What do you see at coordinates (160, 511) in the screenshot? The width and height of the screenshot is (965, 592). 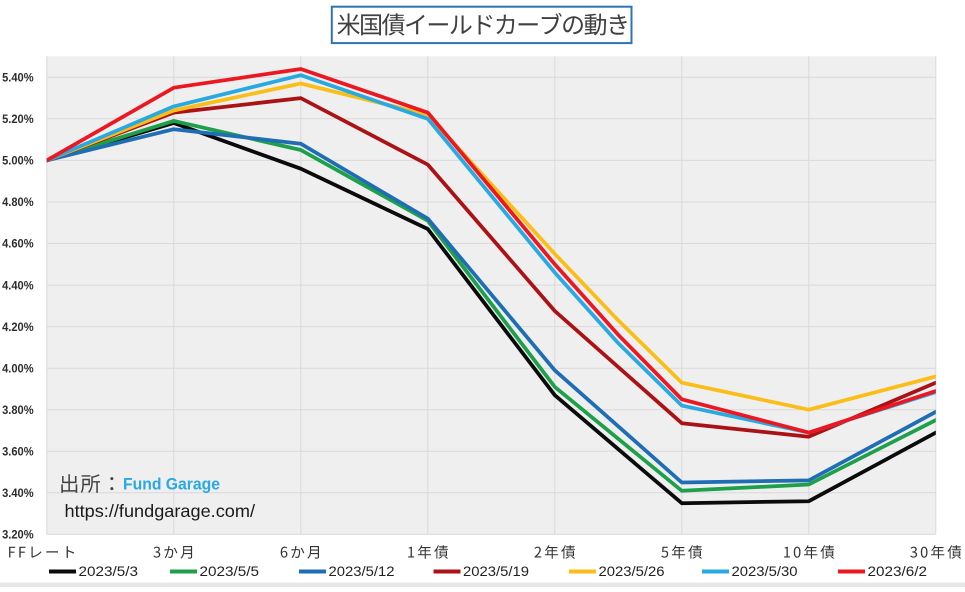 I see `svg-text: https://fundgarage.com/` at bounding box center [160, 511].